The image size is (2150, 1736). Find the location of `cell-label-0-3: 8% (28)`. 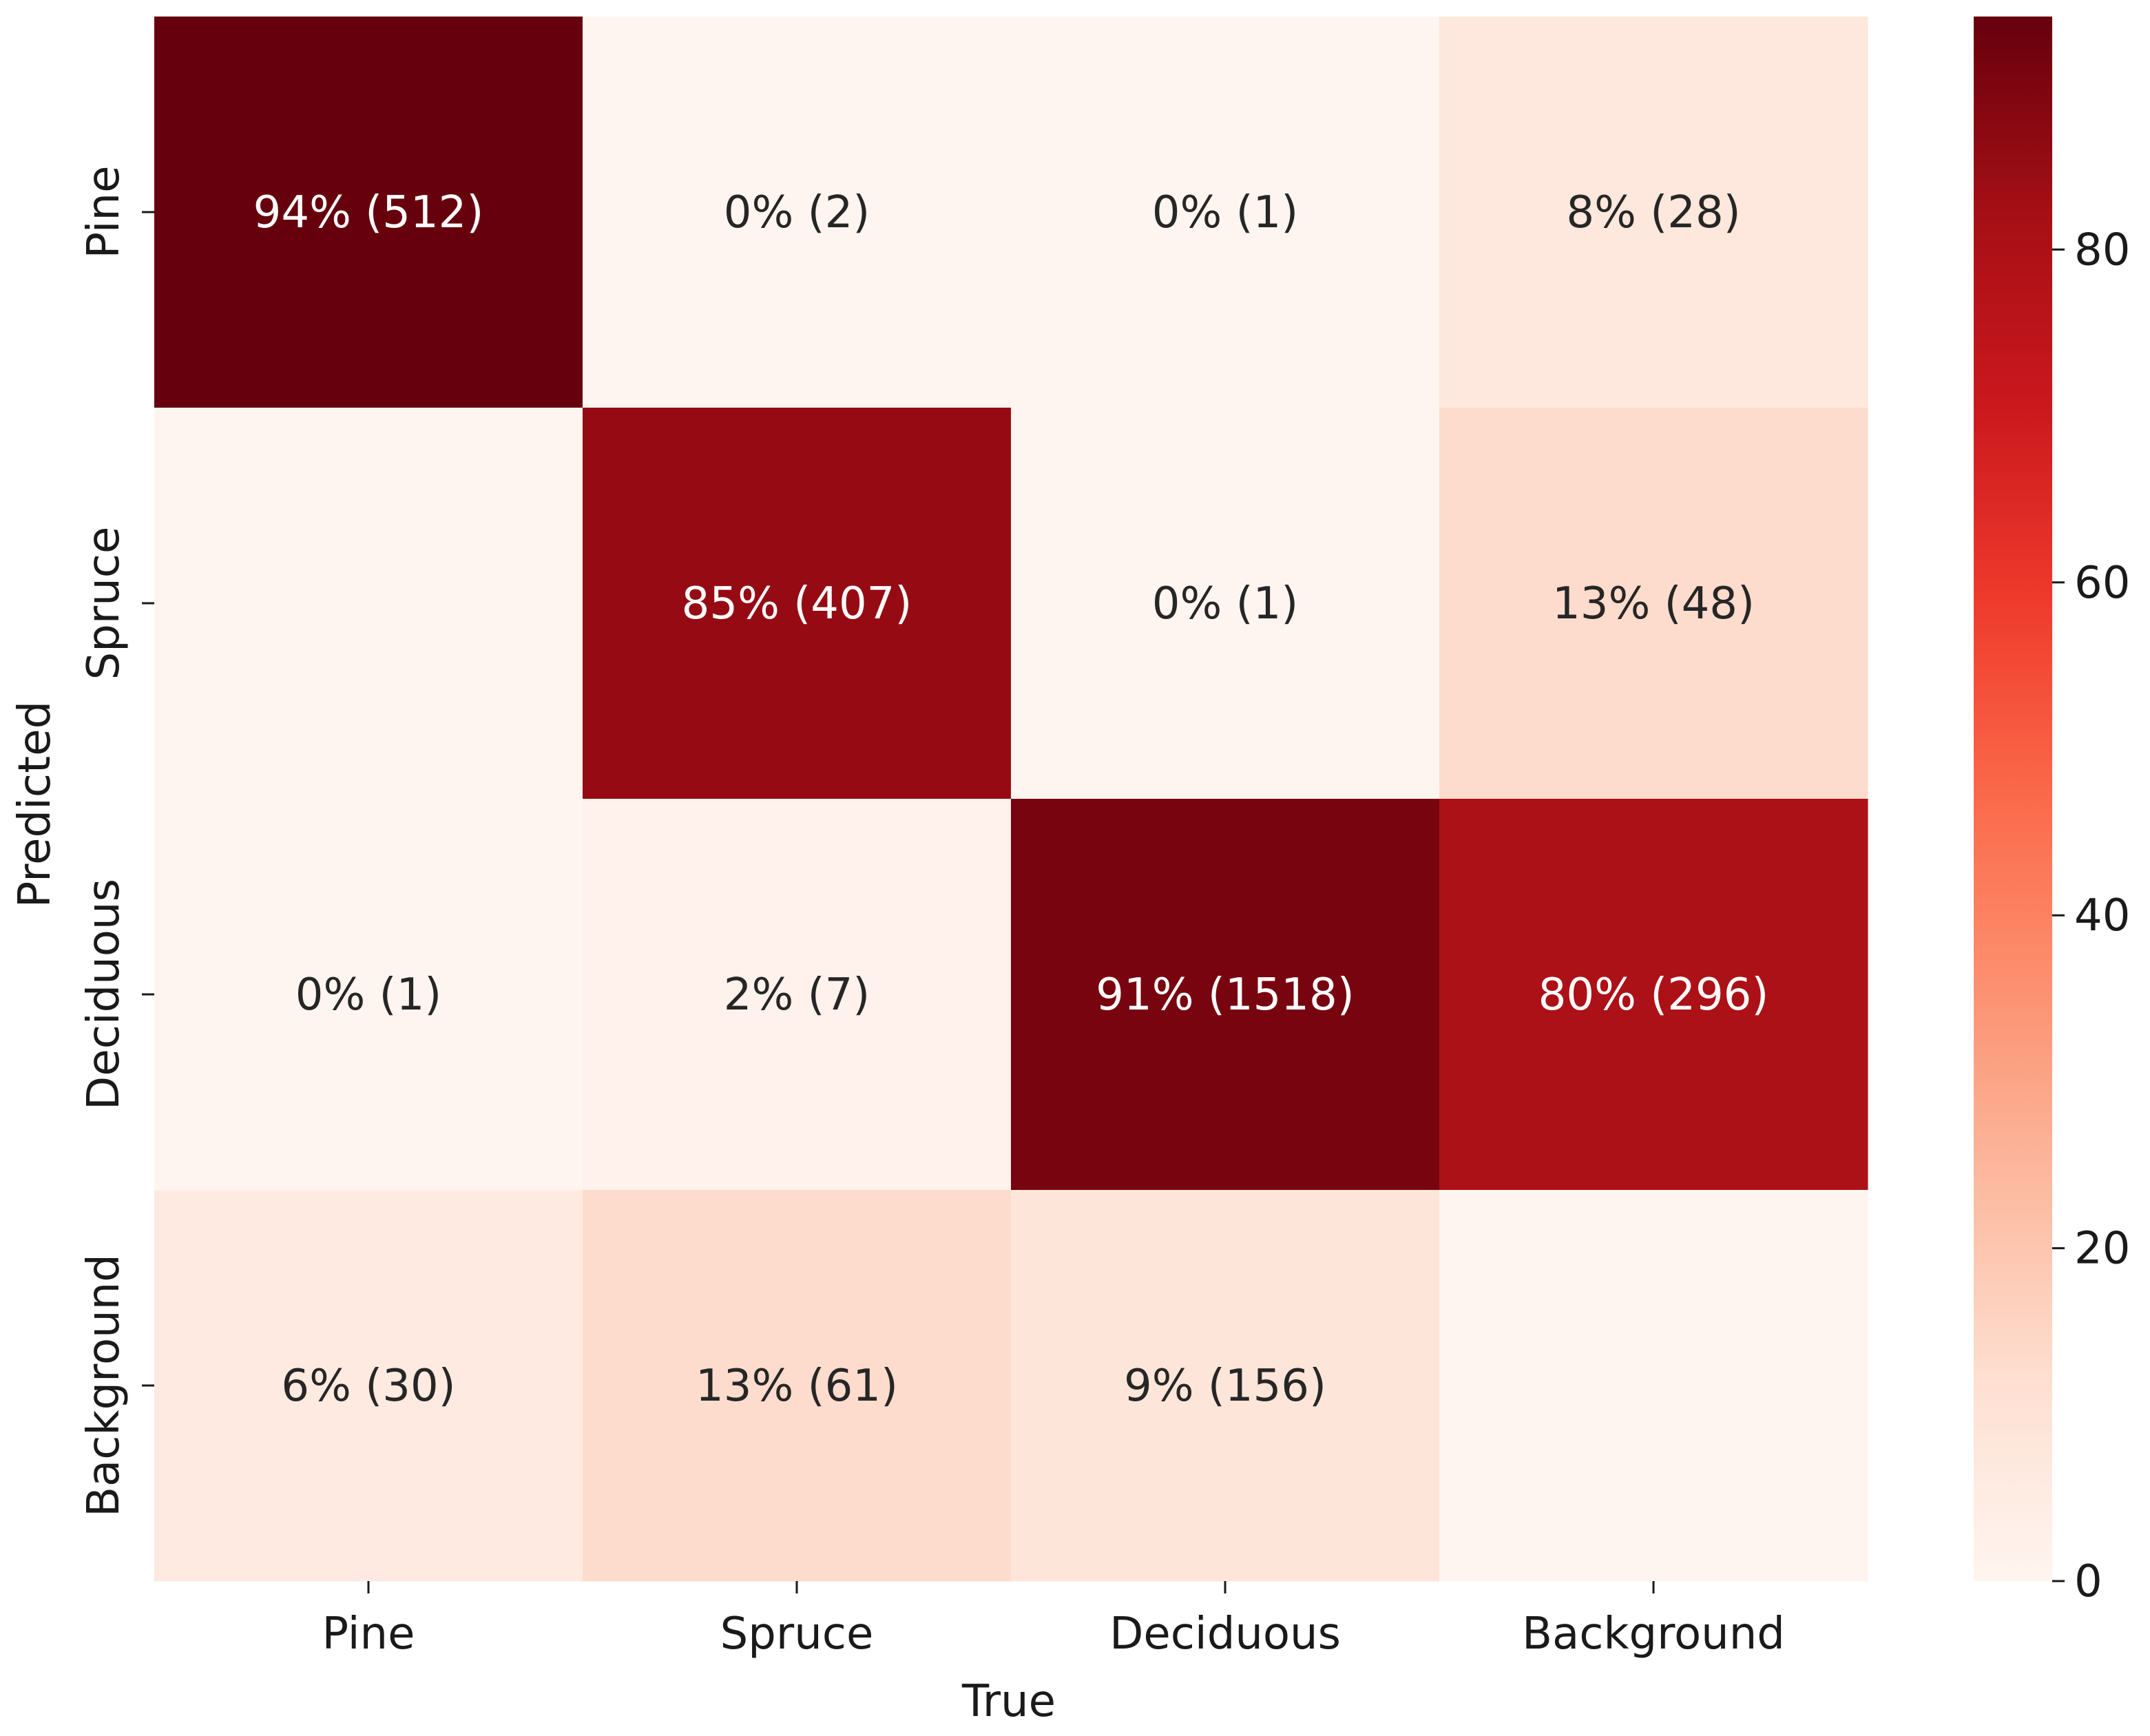

cell-label-0-3: 8% (28) is located at coordinates (1653, 212).